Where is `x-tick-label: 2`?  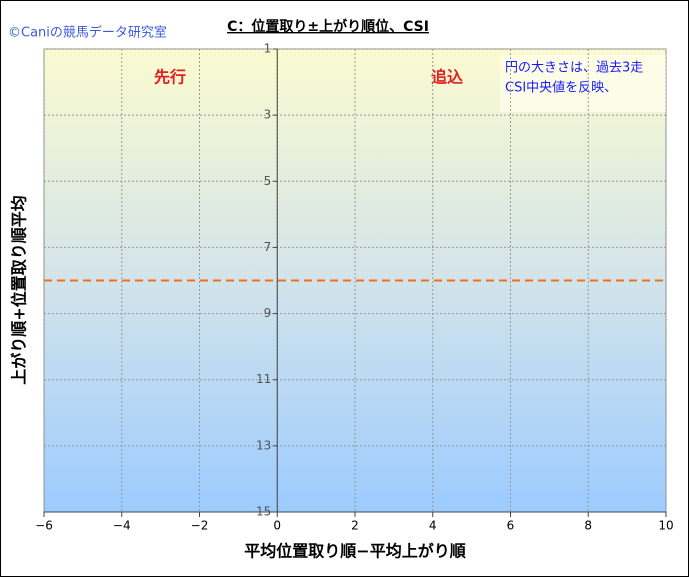
x-tick-label: 2 is located at coordinates (355, 526).